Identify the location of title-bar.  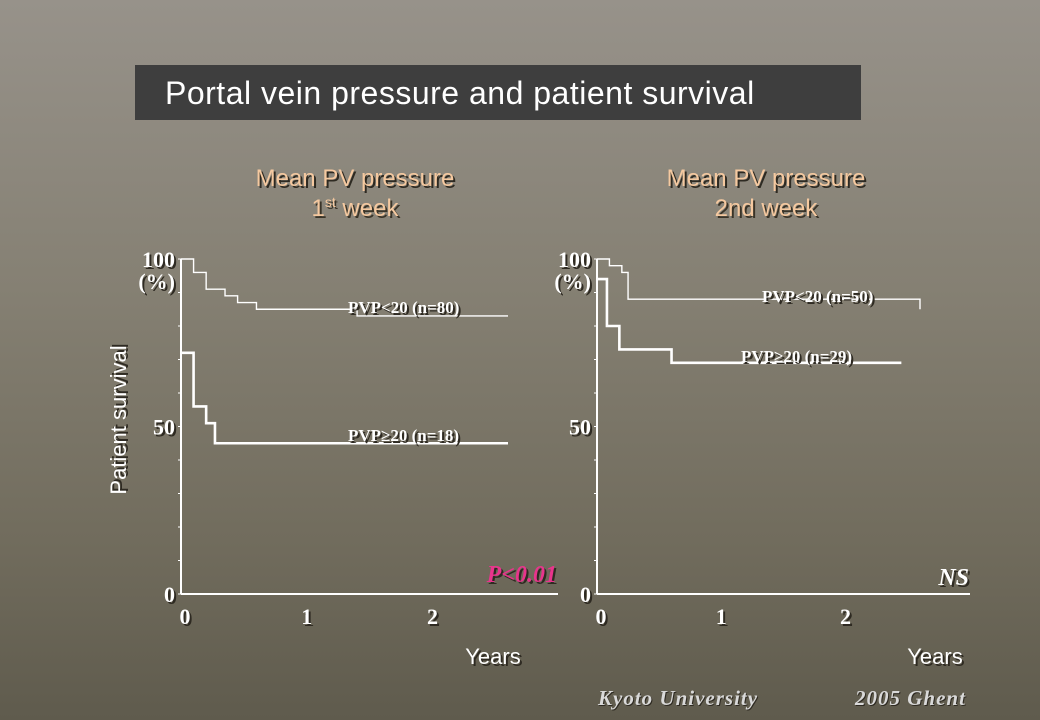
(498, 92).